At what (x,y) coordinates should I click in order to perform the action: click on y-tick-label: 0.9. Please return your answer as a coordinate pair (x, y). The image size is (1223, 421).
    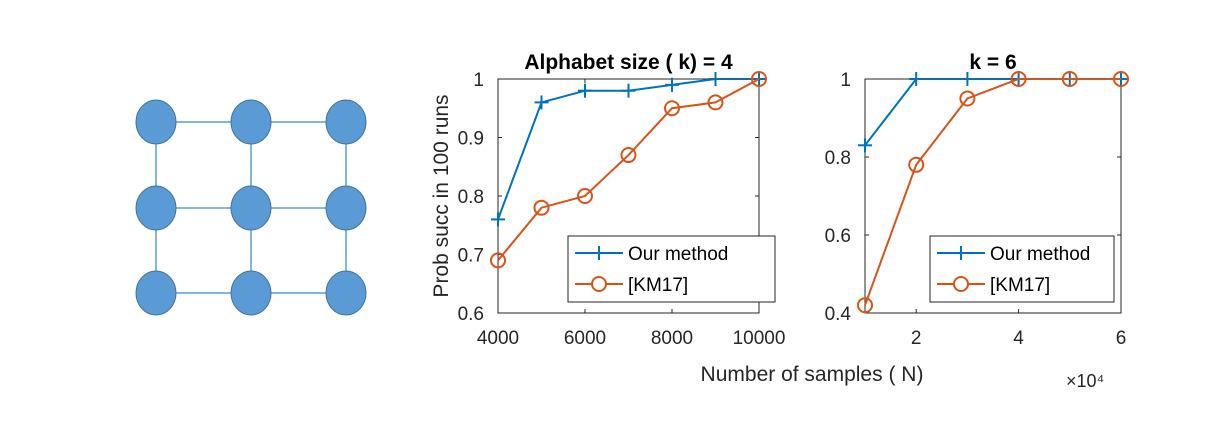
    Looking at the image, I should click on (471, 139).